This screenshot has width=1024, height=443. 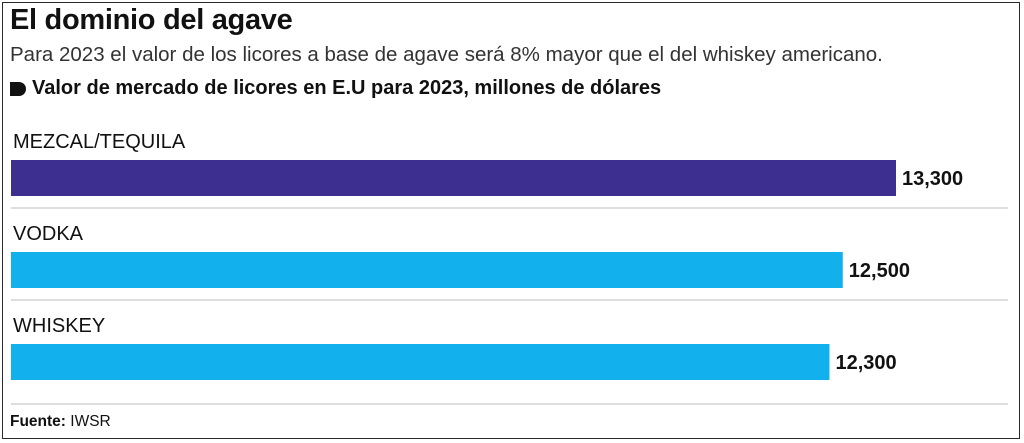 What do you see at coordinates (18, 88) in the screenshot?
I see `arrow-marker-icon` at bounding box center [18, 88].